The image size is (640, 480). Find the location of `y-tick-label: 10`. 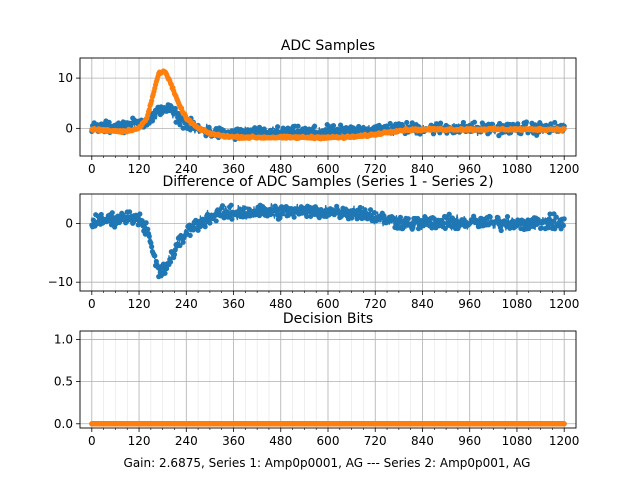

y-tick-label: 10 is located at coordinates (65, 78).